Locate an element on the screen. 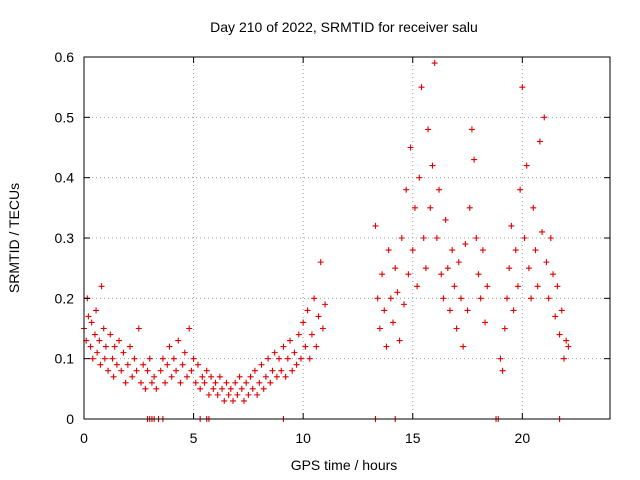  y-tick-label: 0.2 is located at coordinates (65, 298).